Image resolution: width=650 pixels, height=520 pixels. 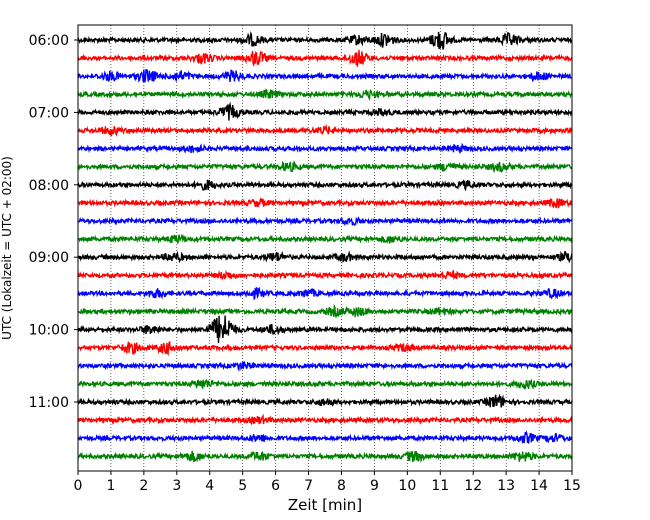 I want to click on x-tick-label: 15, so click(x=572, y=486).